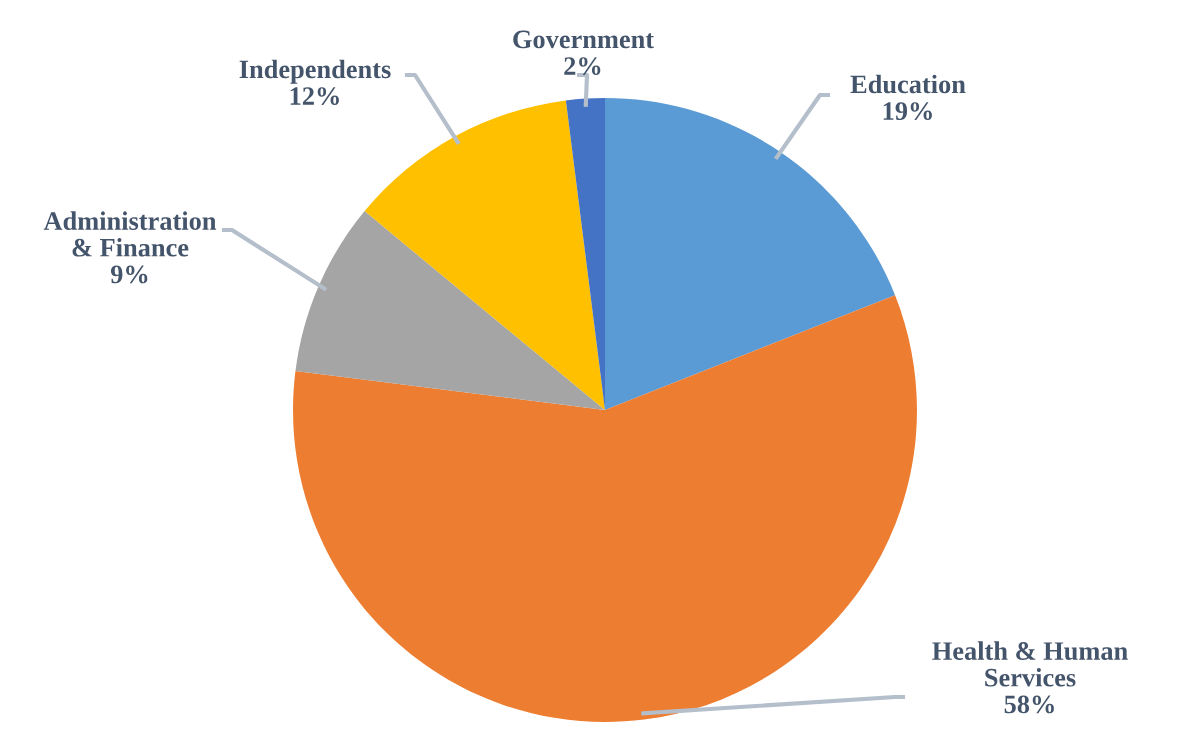  I want to click on slice-label: Independents, so click(315, 71).